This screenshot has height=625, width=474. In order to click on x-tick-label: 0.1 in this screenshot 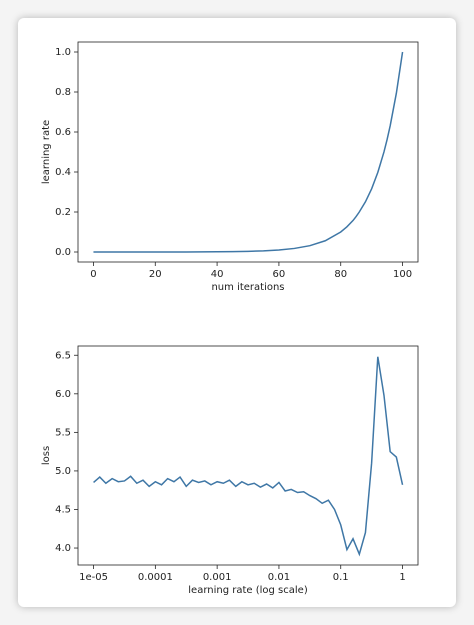, I will do `click(341, 577)`.